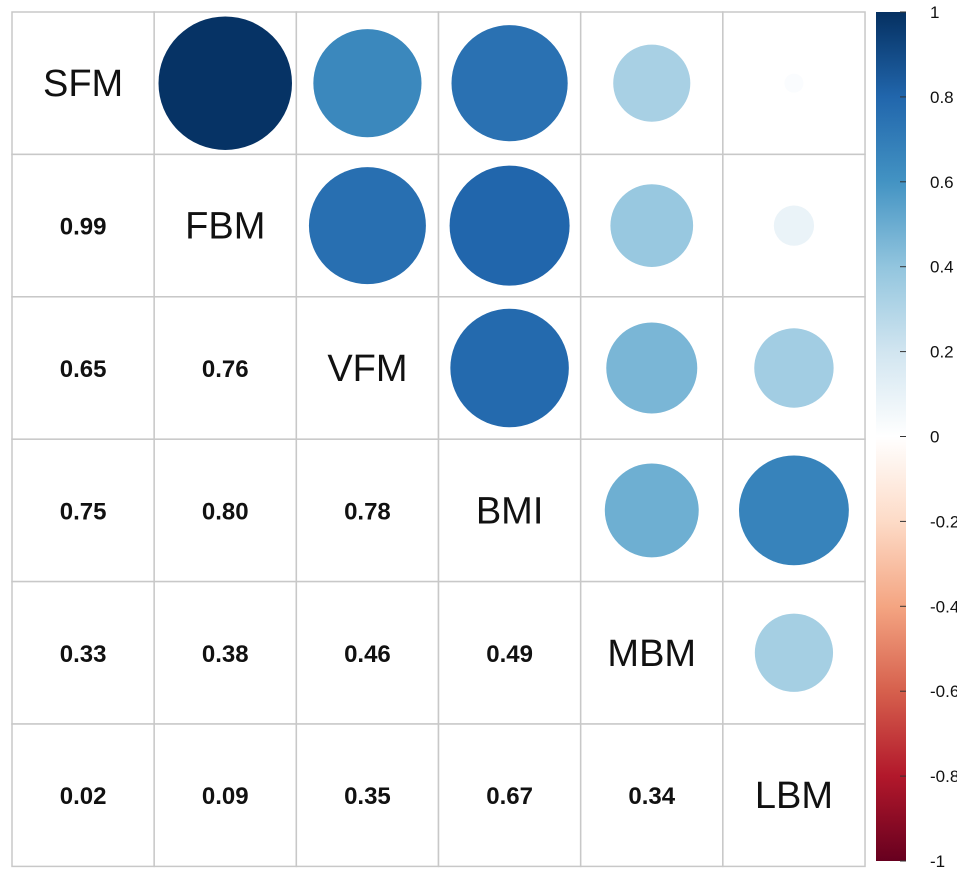 The width and height of the screenshot is (957, 869). Describe the element at coordinates (509, 225) in the screenshot. I see `correlation-circle-fbm-bmi` at that location.